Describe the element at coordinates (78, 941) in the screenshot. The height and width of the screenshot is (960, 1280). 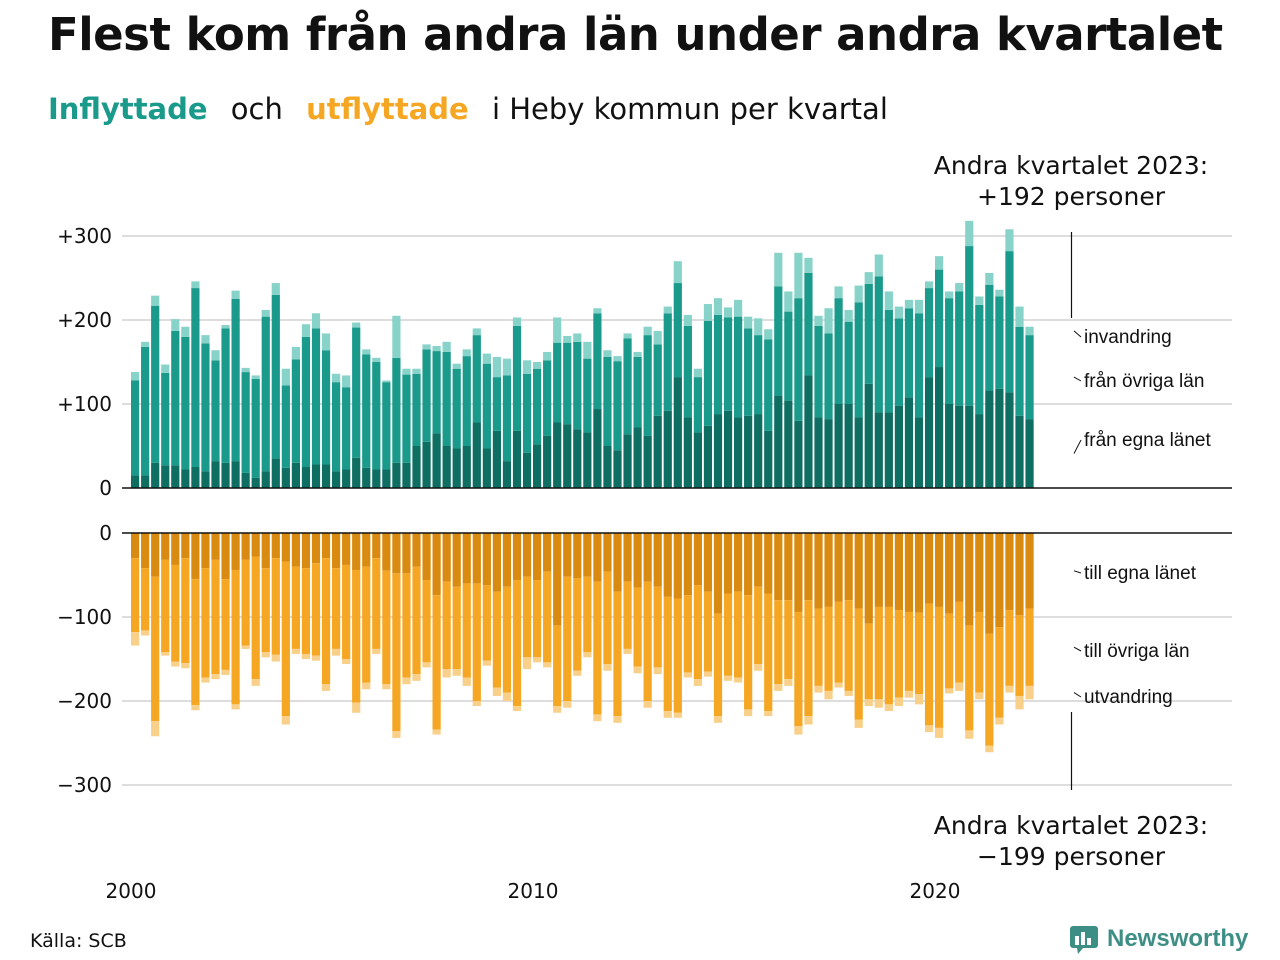
I see `source-note: Källa: SCB` at that location.